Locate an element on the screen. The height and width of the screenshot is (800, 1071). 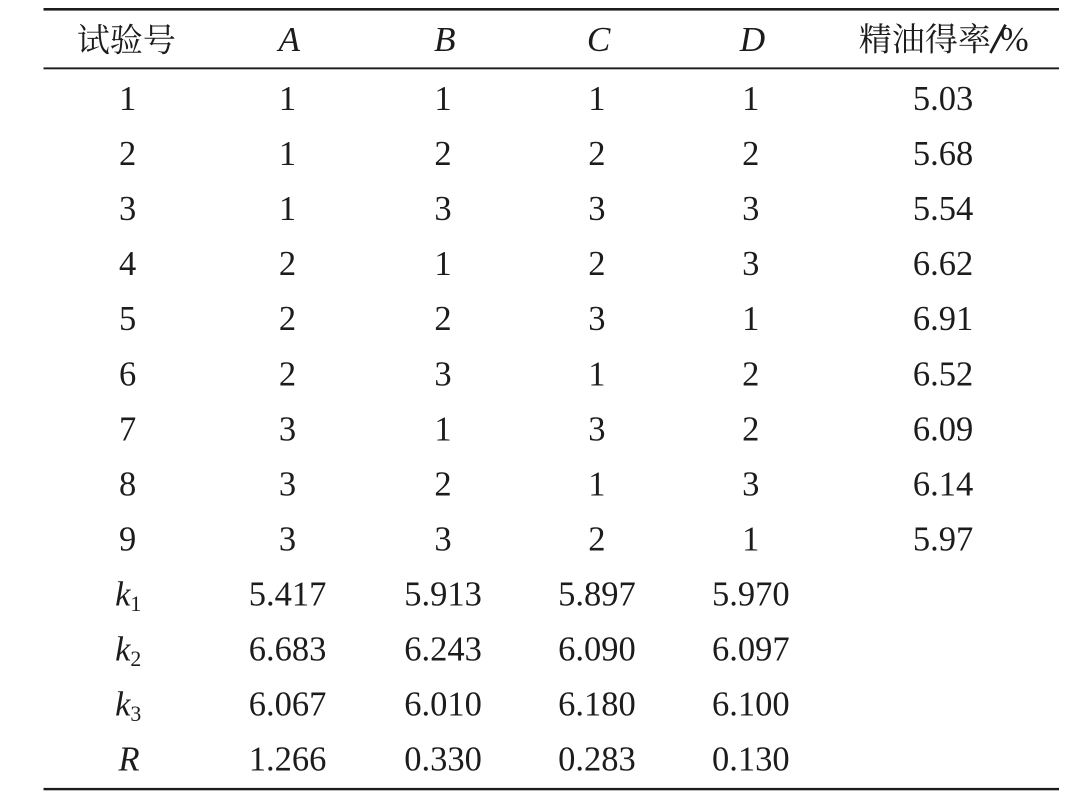
svg-text: 4 is located at coordinates (127, 264).